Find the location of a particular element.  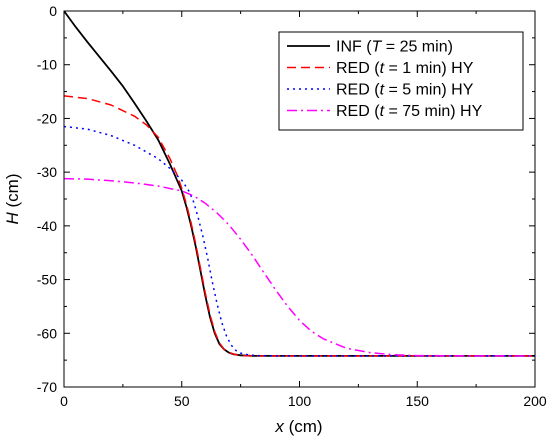

legend-label-2: RED (t = 5 min) HY is located at coordinates (405, 90).